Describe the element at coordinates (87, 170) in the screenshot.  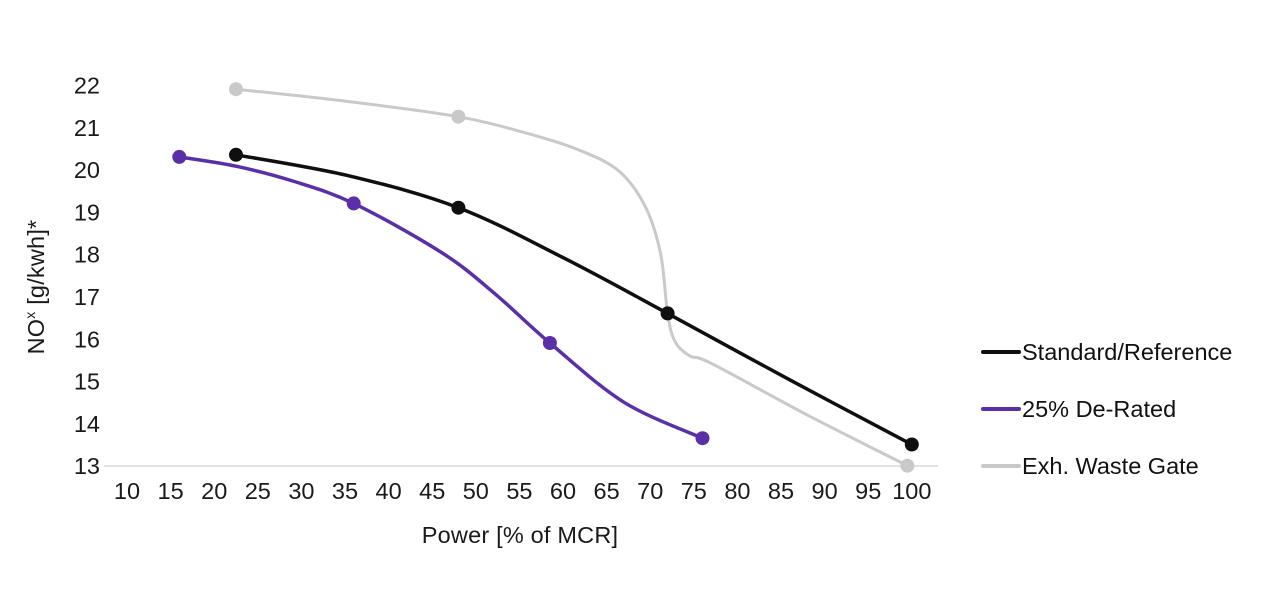
I see `y-tick-label-20: 20` at that location.